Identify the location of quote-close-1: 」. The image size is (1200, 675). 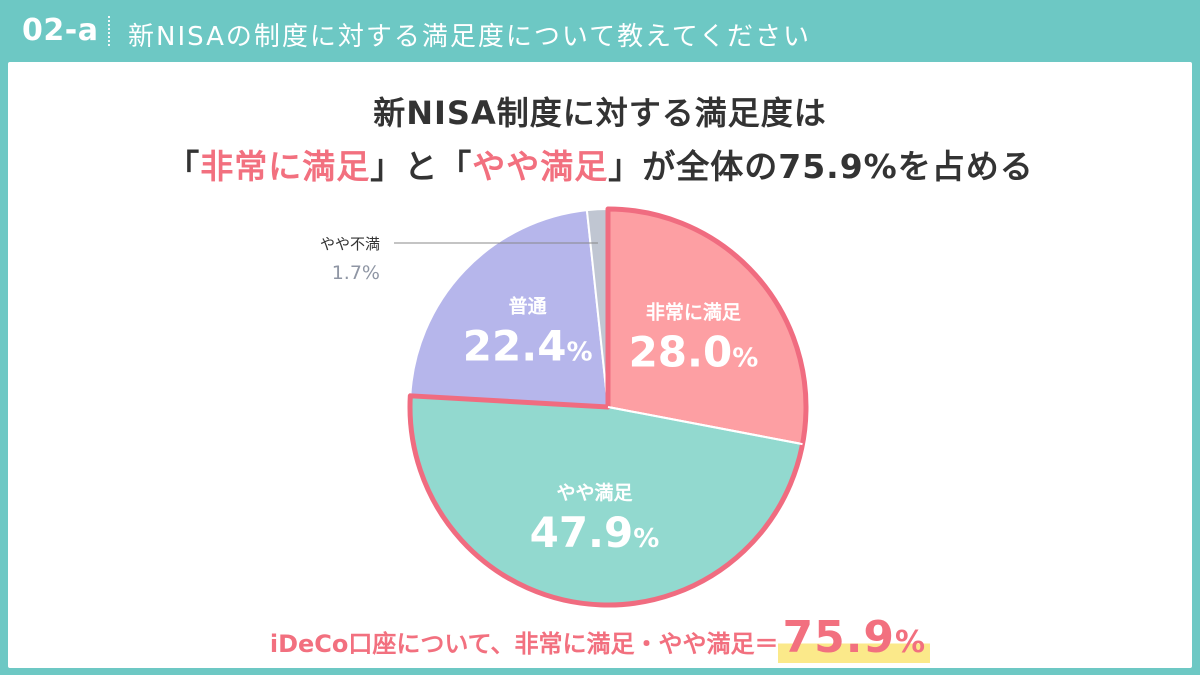
(387, 166).